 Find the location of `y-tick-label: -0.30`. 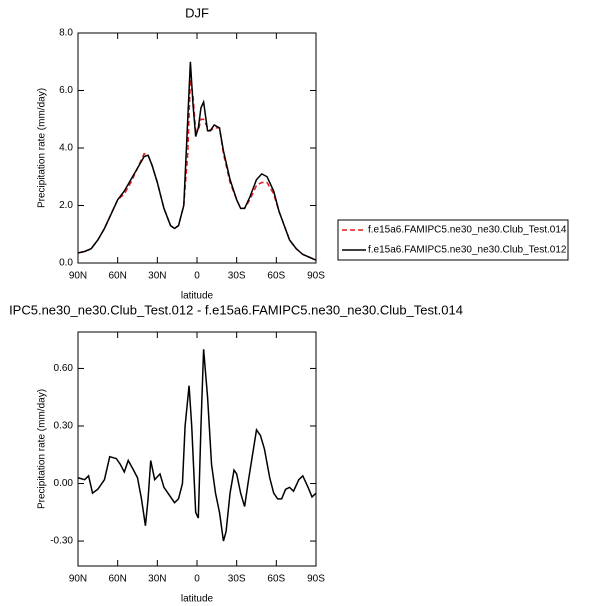

y-tick-label: -0.30 is located at coordinates (61, 541).